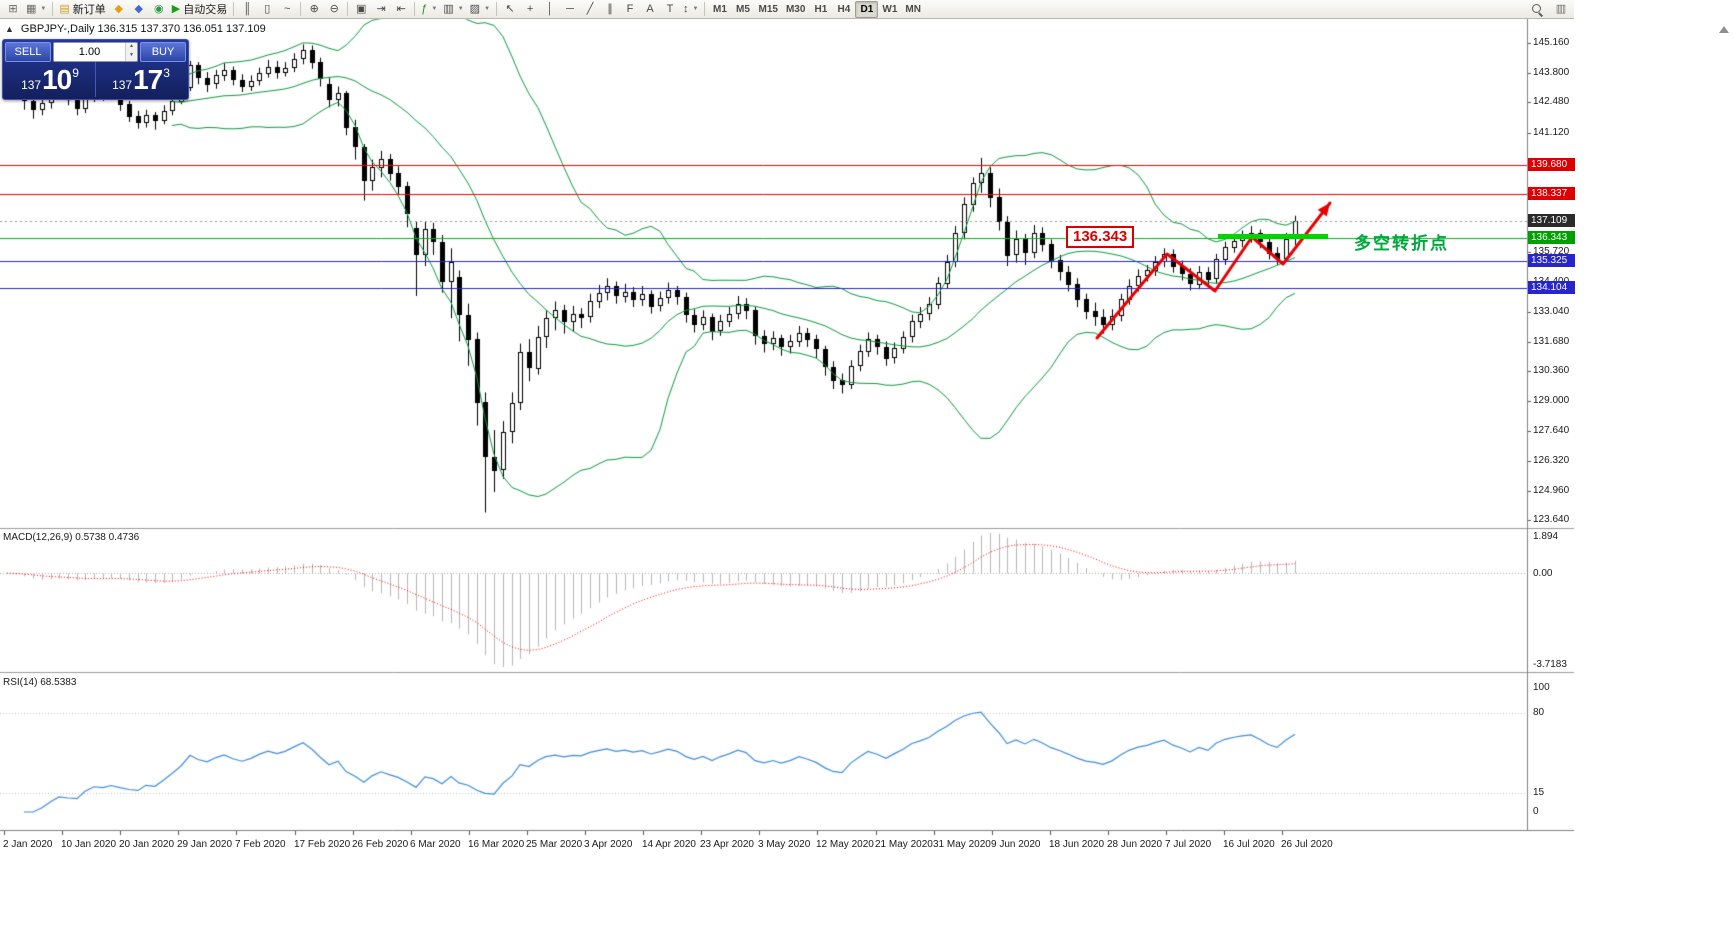 The width and height of the screenshot is (1734, 944). I want to click on date-axis-label: 14 Apr 2020, so click(669, 844).